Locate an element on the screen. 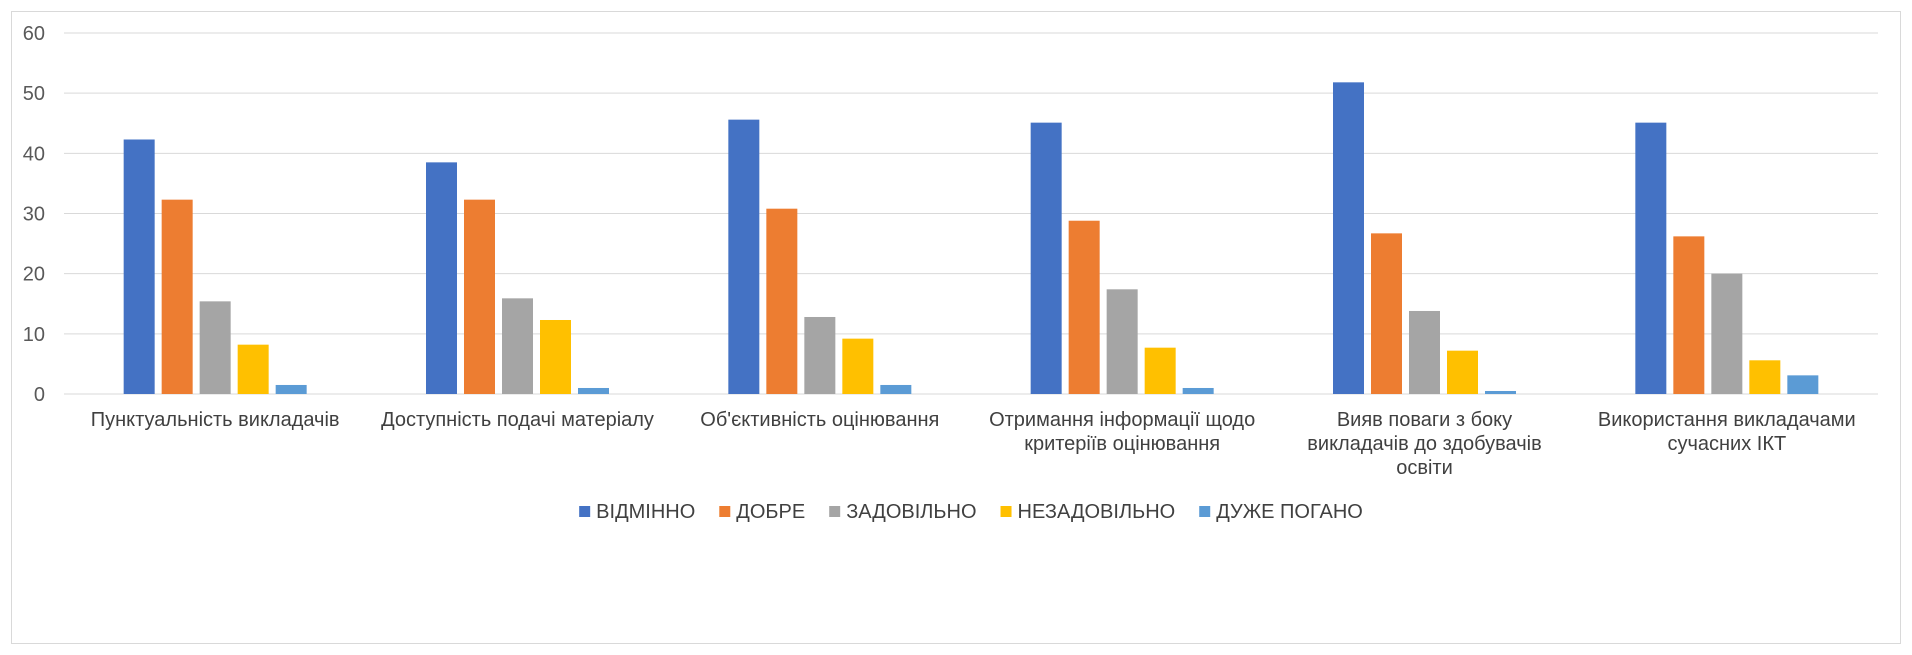 This screenshot has width=1912, height=655. y-axis-tick-labels: 0 10 20 30 40 50 60 is located at coordinates (34, 214).